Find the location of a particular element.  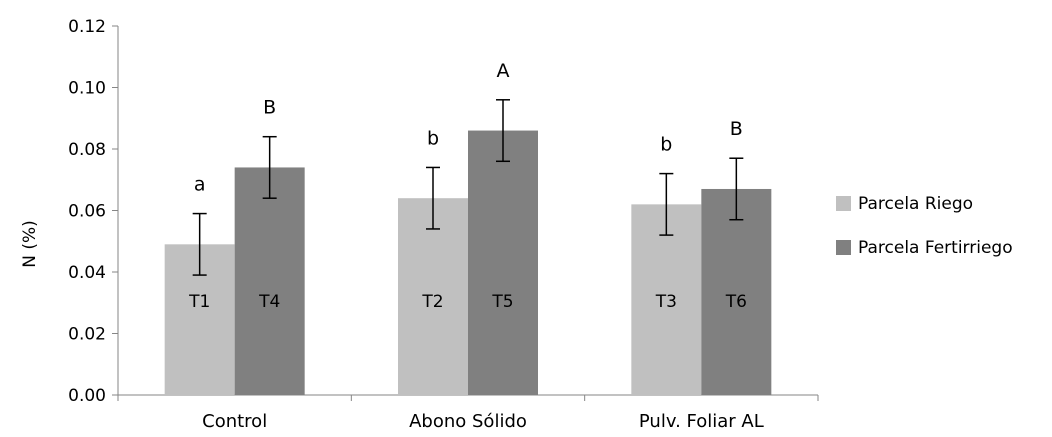

y-tick-label: 0.04 is located at coordinates (87, 273).